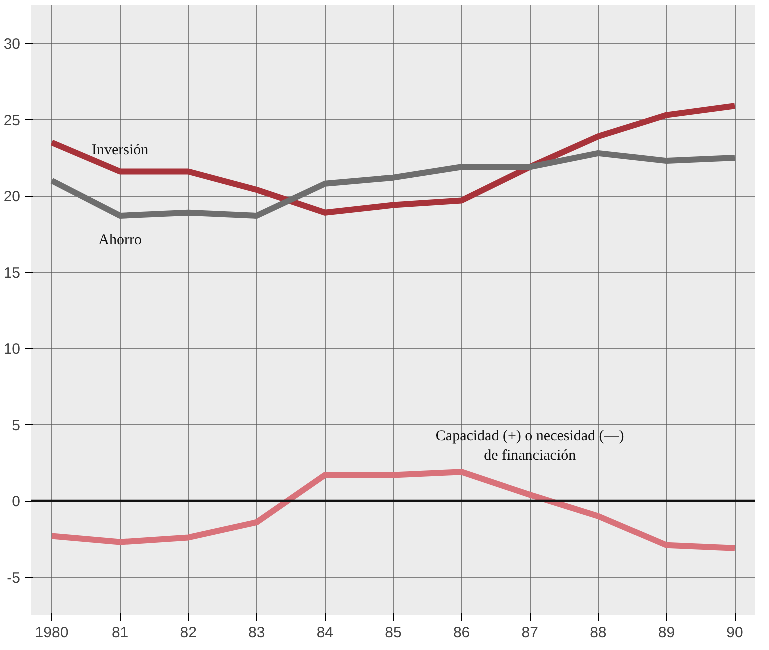 The width and height of the screenshot is (769, 650). I want to click on x-tick-label: 82, so click(188, 633).